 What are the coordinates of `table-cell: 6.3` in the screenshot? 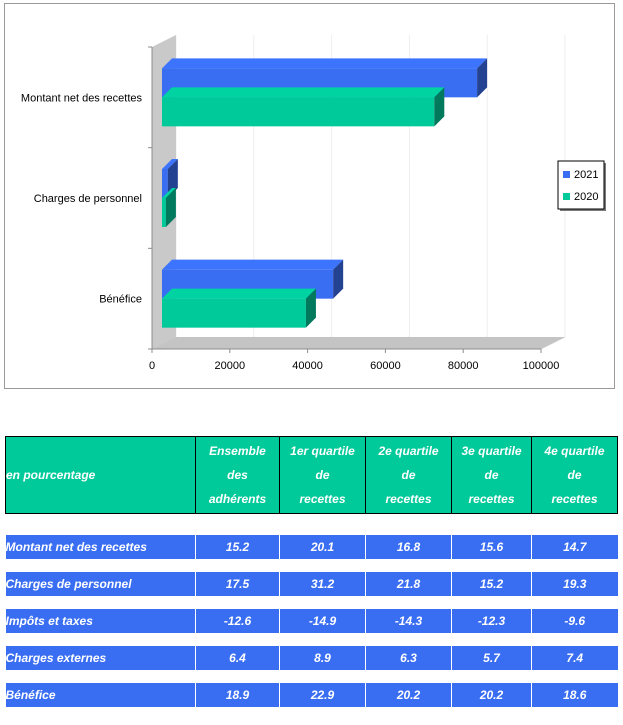 It's located at (408, 658).